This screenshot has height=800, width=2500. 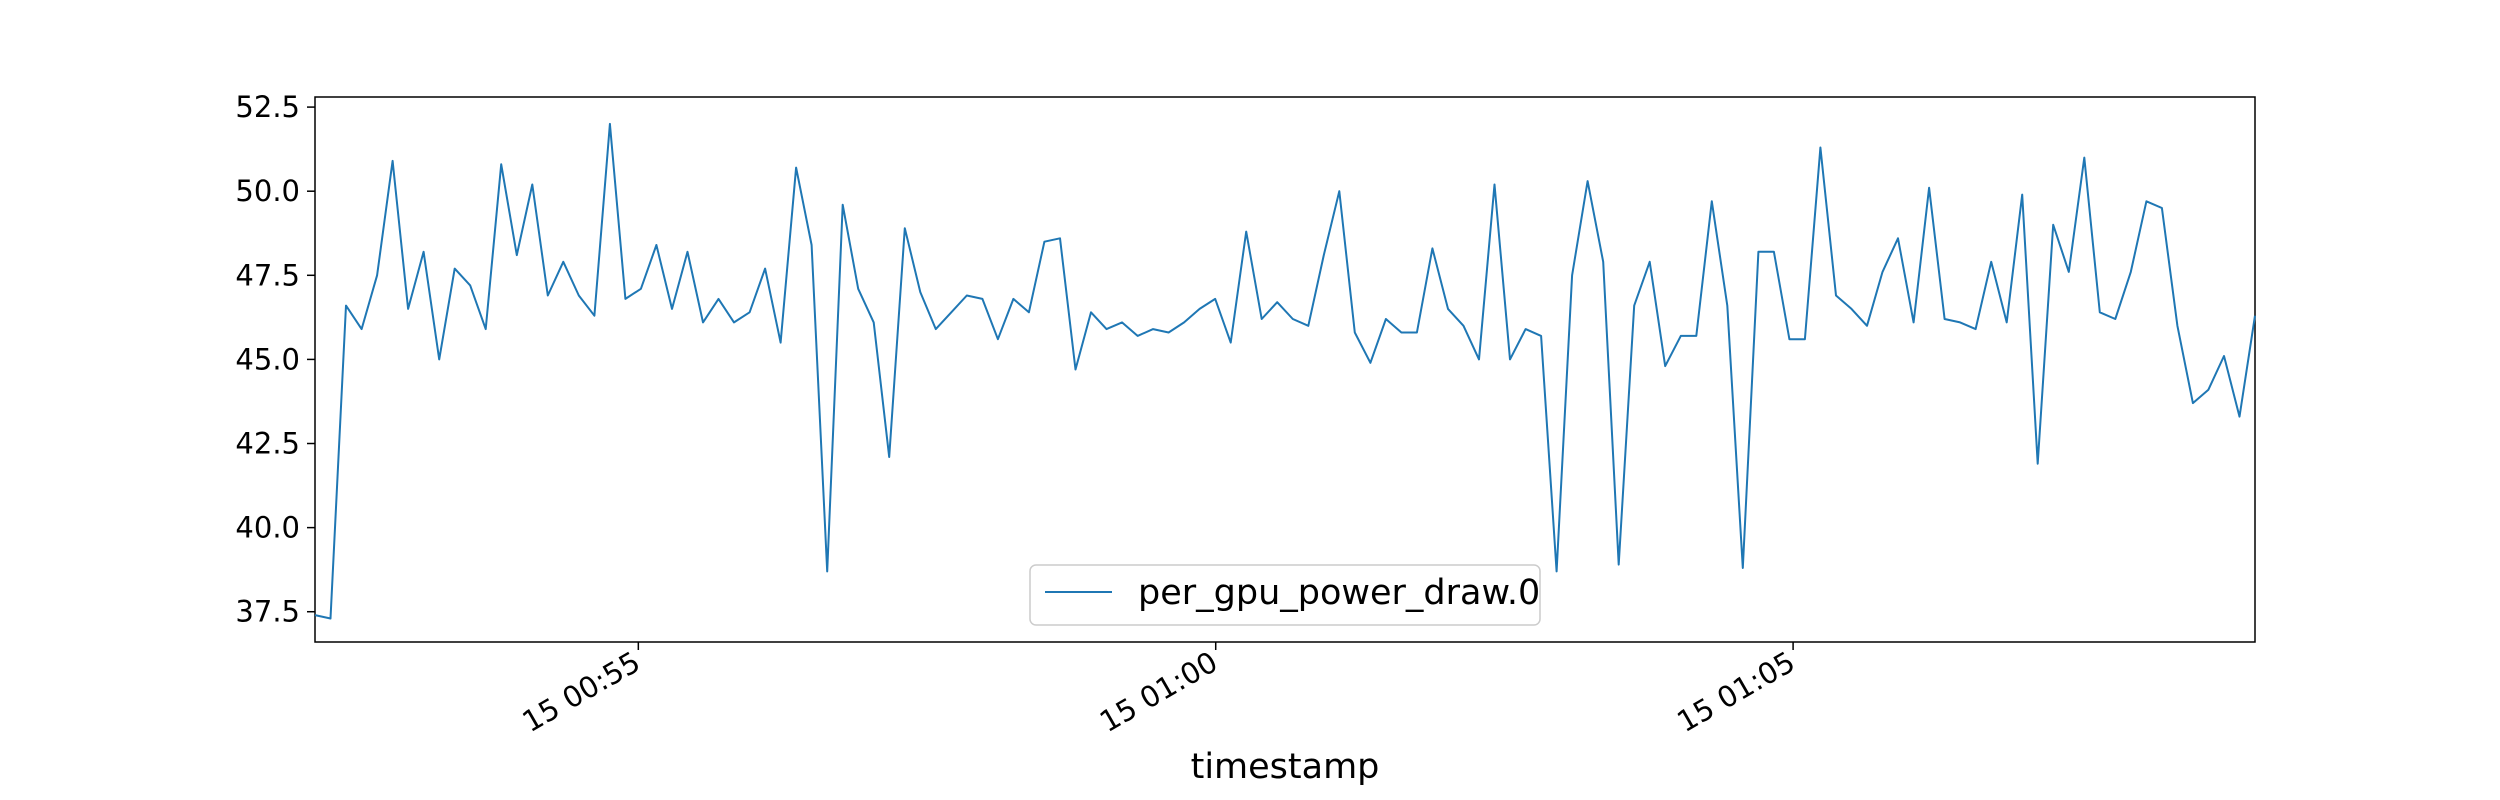 I want to click on x-axis: 15 00:55 15 01:00 15 01:05, so click(x=1159, y=690).